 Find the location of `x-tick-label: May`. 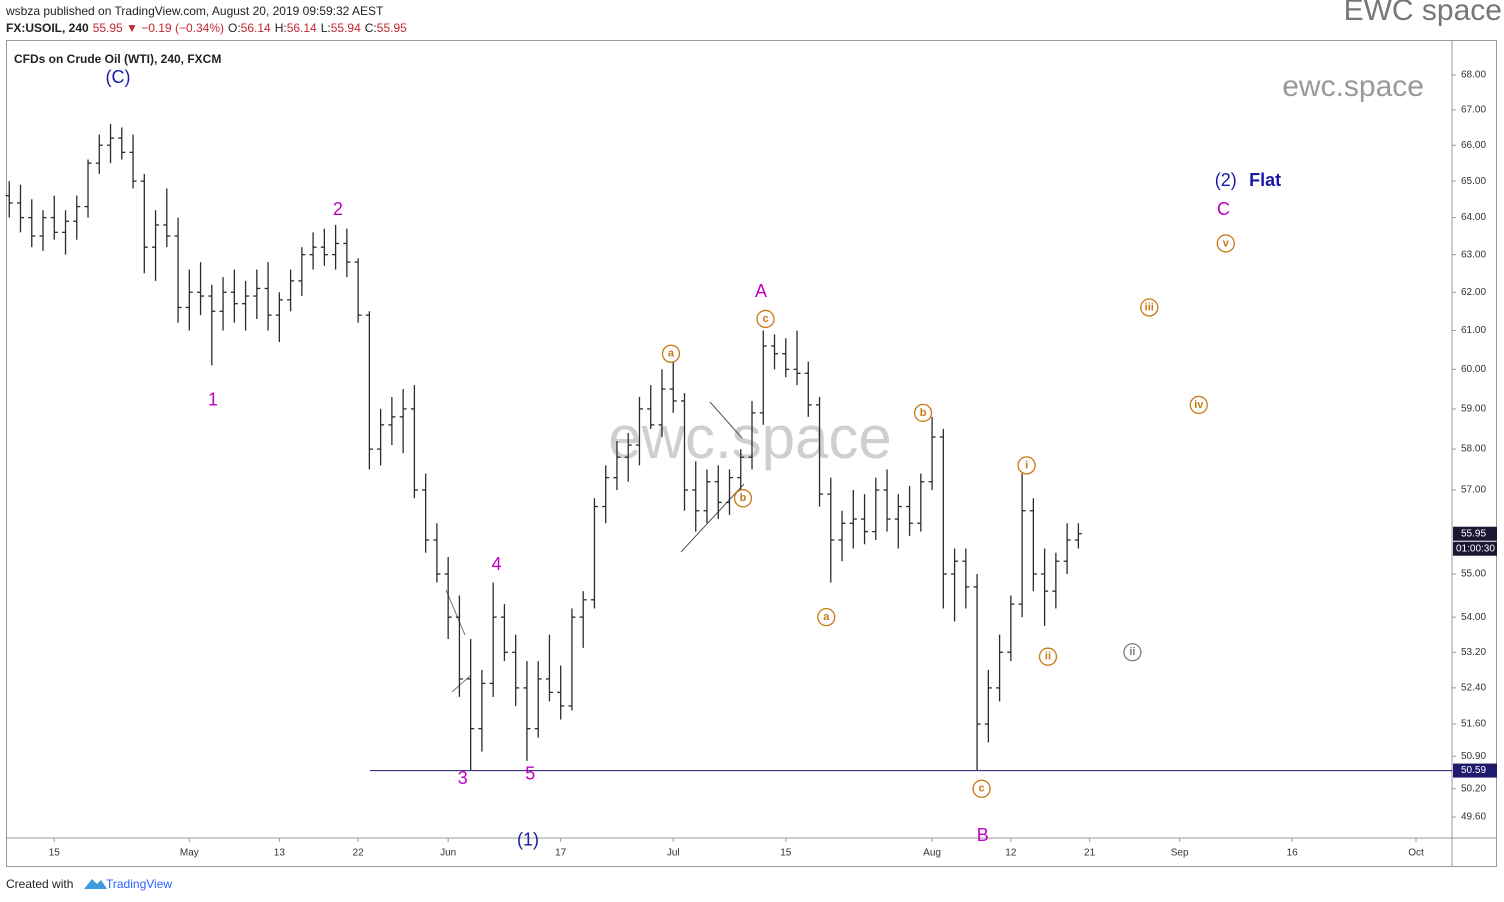

x-tick-label: May is located at coordinates (189, 853).